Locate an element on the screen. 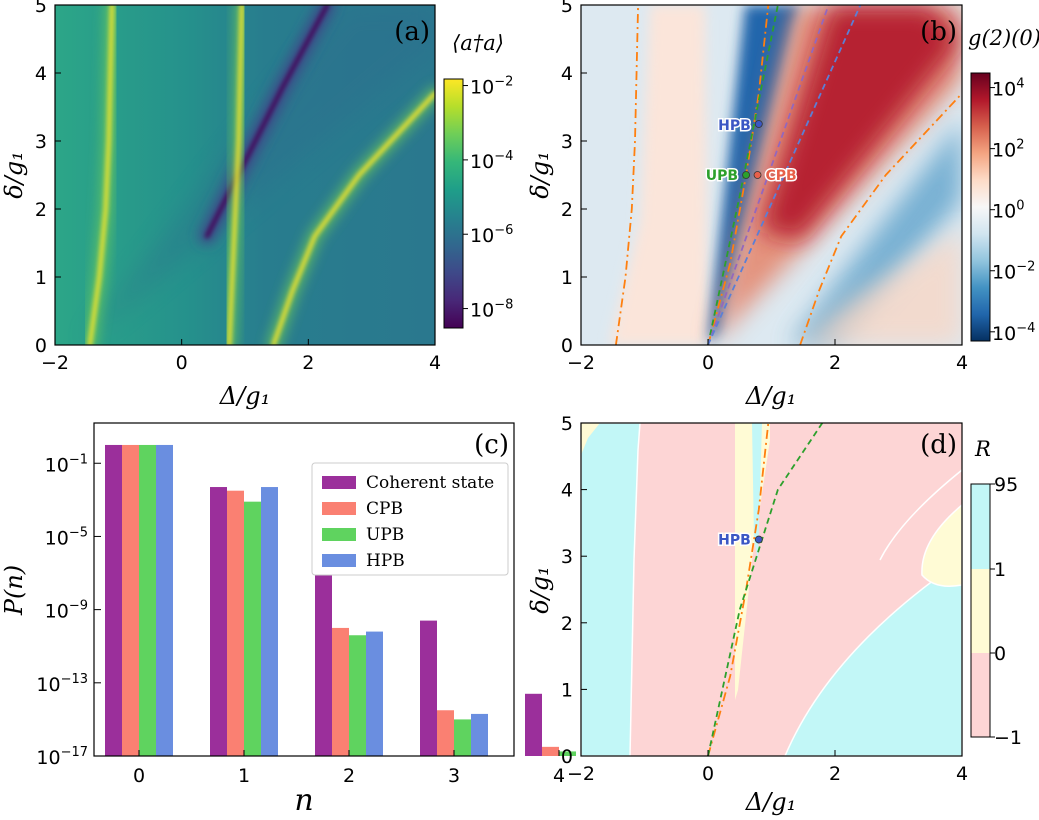  colorbar-a-title: ⟨a†a⟩ is located at coordinates (478, 43).